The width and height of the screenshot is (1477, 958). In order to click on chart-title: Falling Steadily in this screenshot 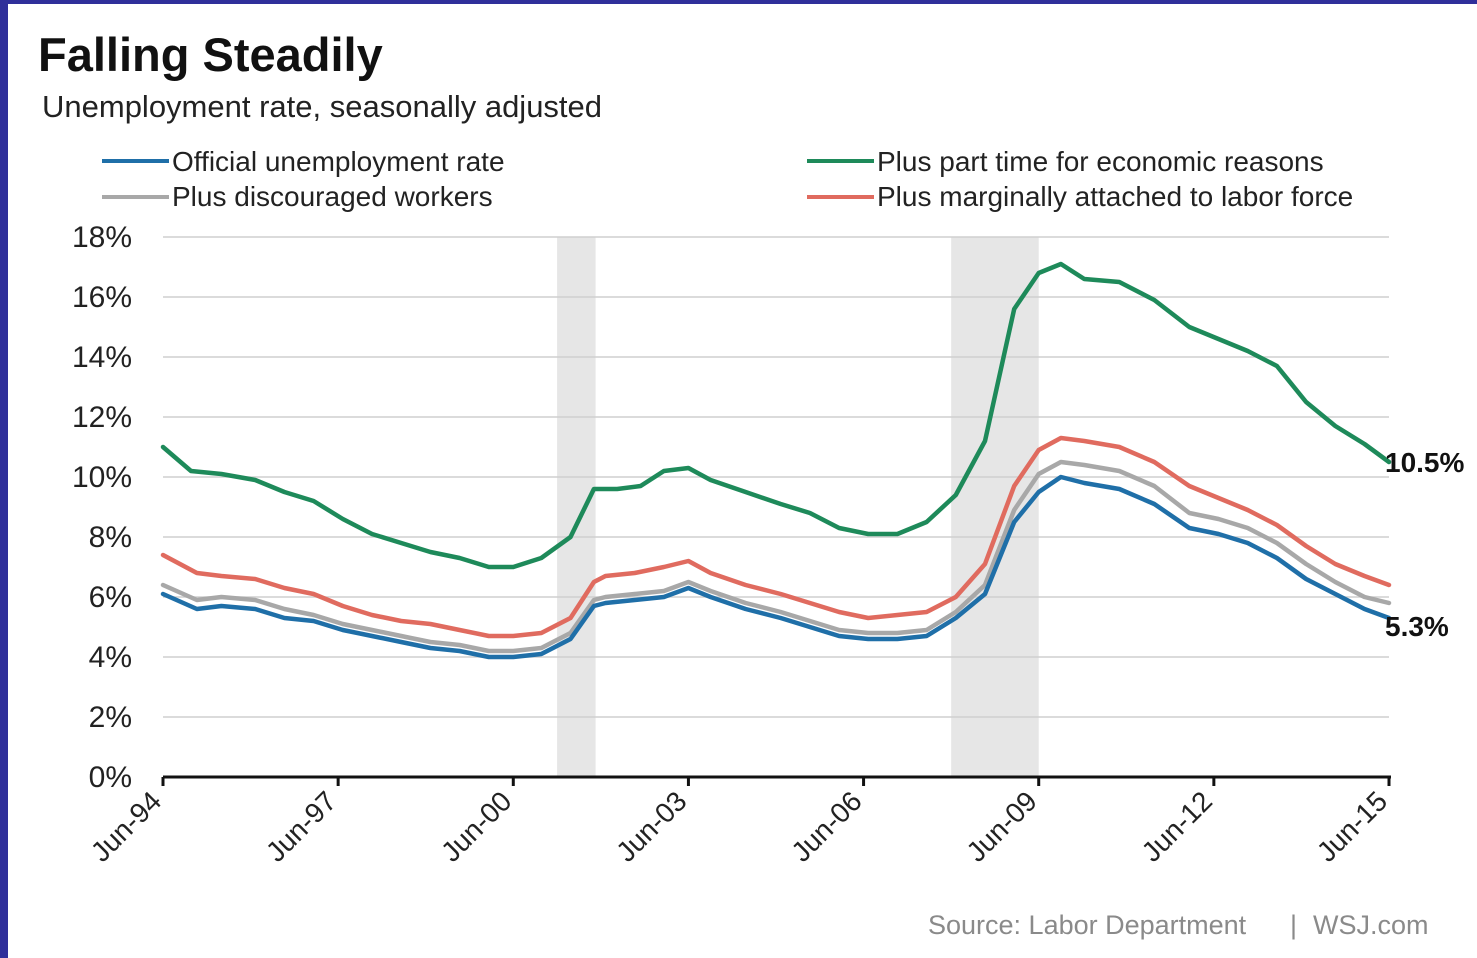, I will do `click(210, 54)`.